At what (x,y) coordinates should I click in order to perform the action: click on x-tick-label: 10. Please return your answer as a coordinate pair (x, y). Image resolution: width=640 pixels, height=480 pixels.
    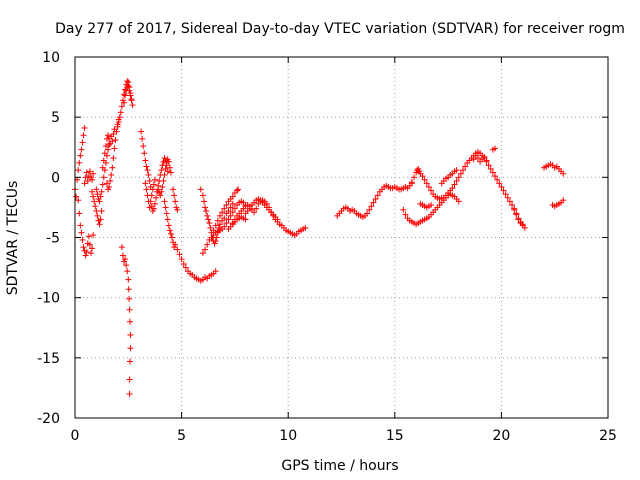
    Looking at the image, I should click on (288, 436).